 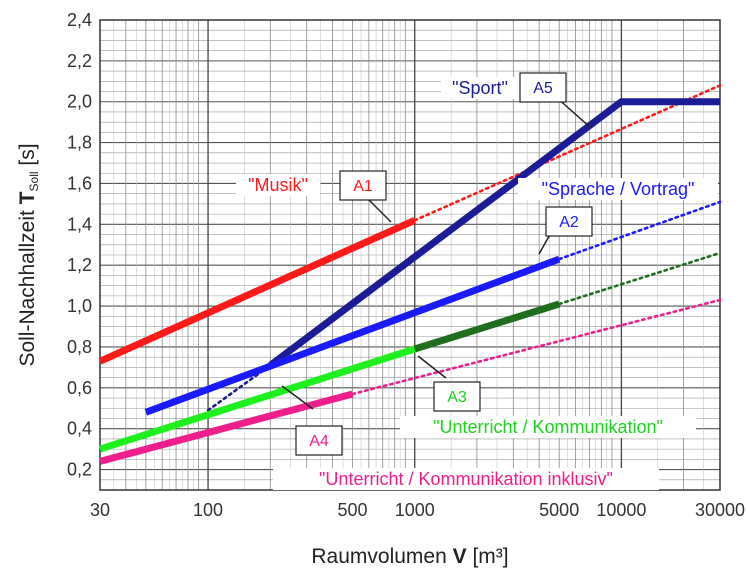 What do you see at coordinates (639, 230) in the screenshot?
I see `series-a2-dotted` at bounding box center [639, 230].